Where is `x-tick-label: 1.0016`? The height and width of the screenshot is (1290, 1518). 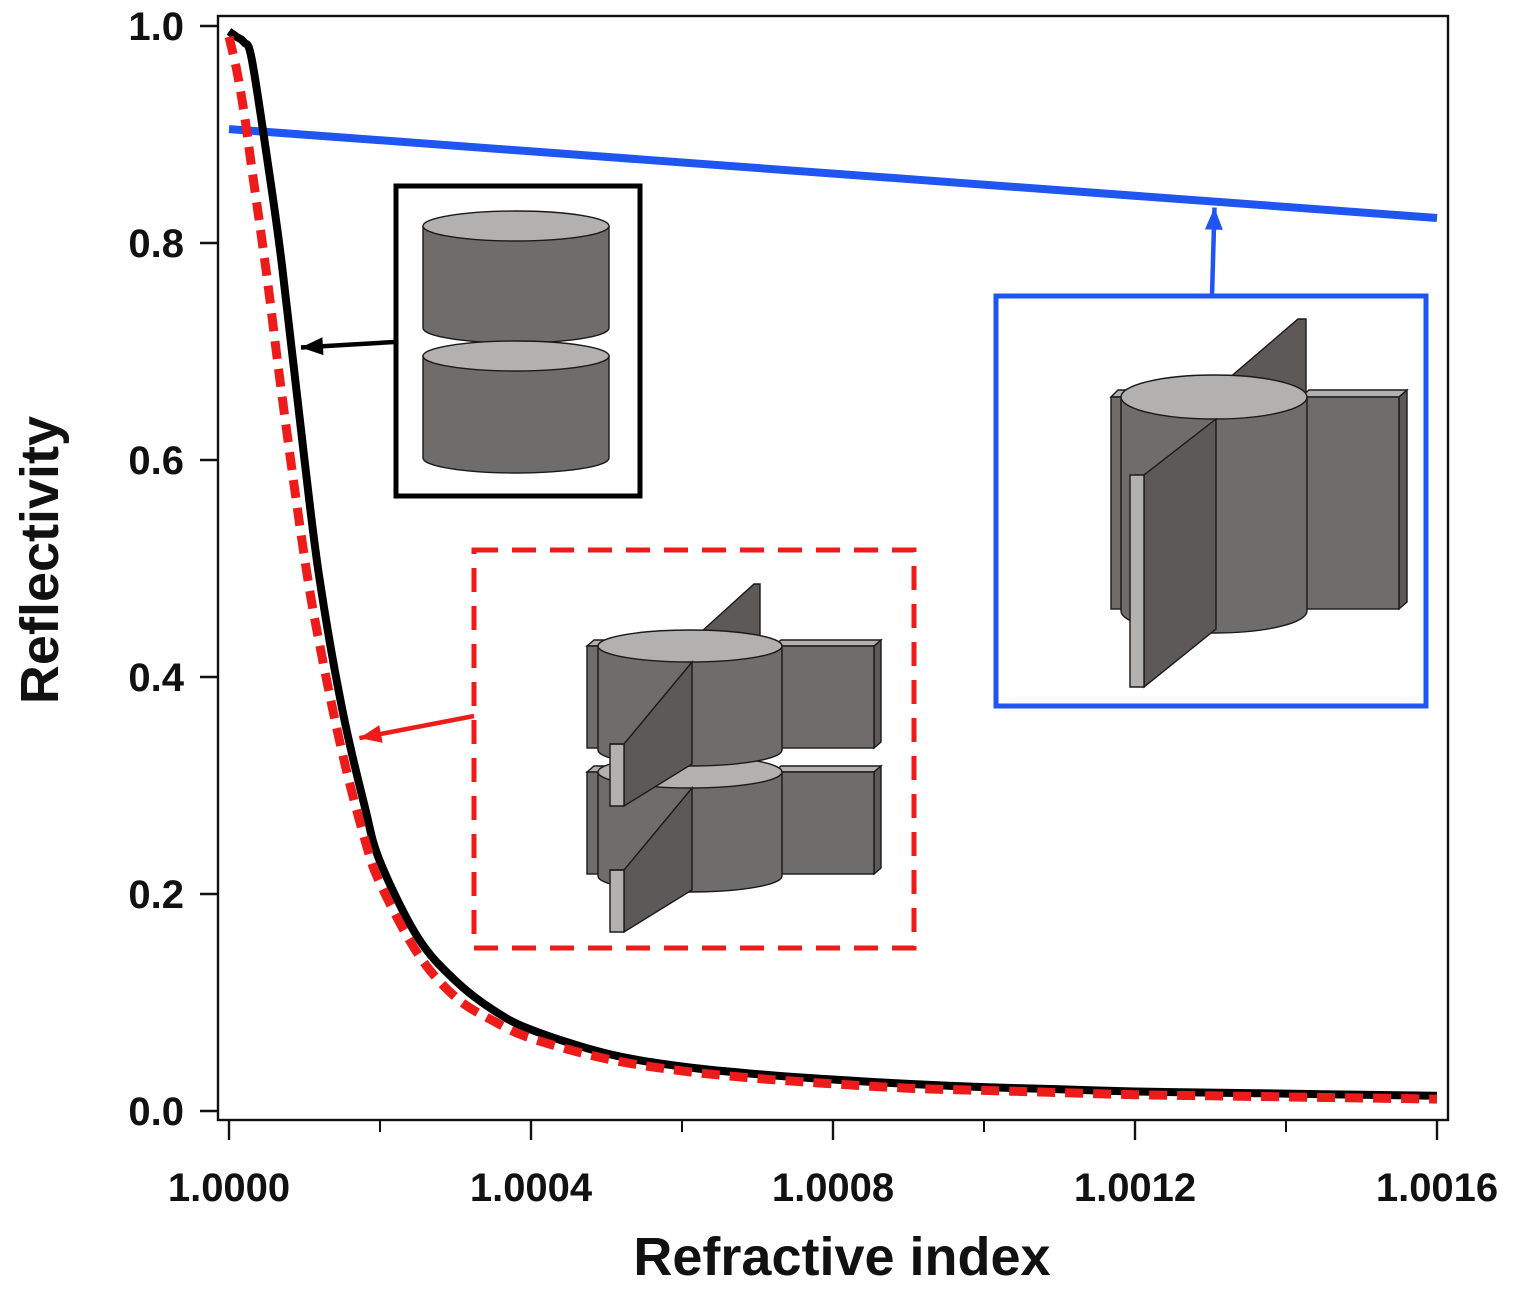
x-tick-label: 1.0016 is located at coordinates (1437, 1188).